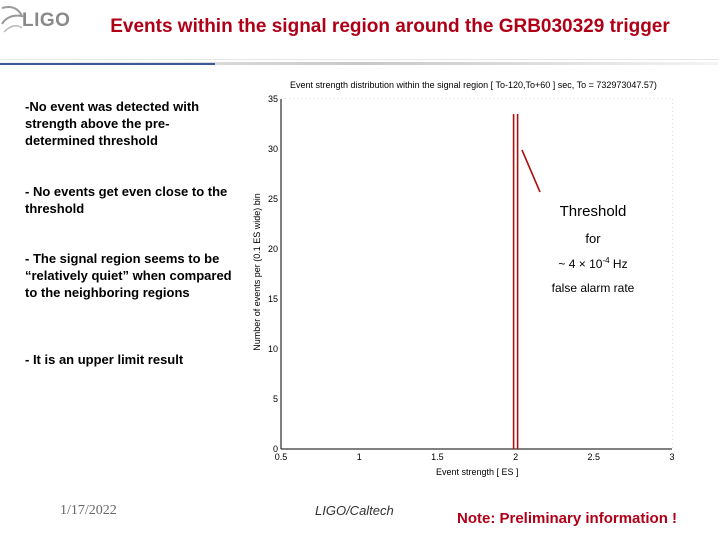 The image size is (720, 540). I want to click on footer-affiliation: LIGO/Caltech, so click(354, 510).